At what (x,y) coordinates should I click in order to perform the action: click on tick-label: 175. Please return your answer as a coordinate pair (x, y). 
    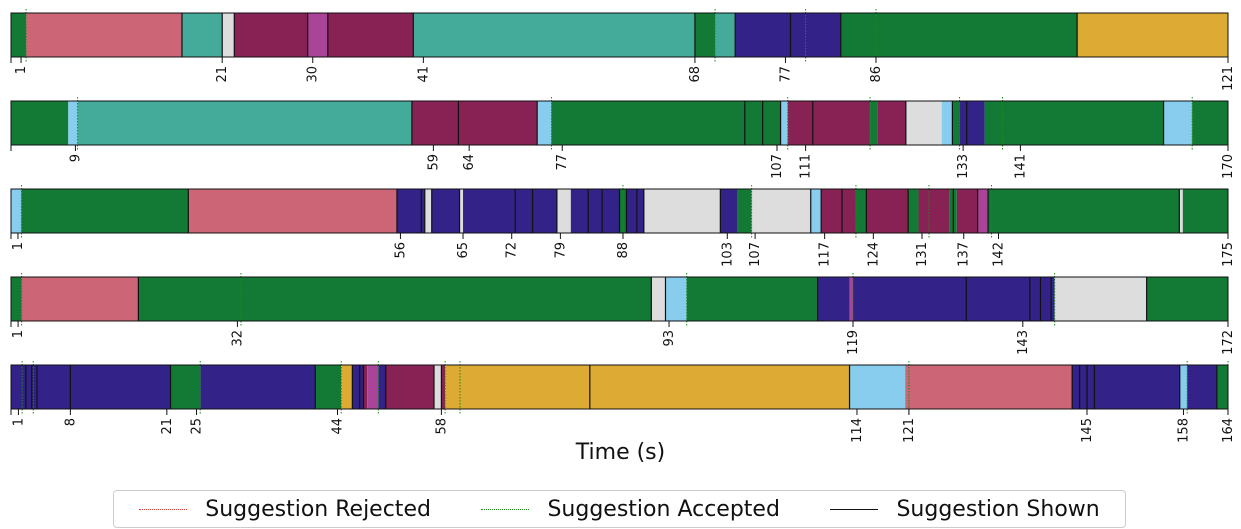
    Looking at the image, I should click on (1228, 254).